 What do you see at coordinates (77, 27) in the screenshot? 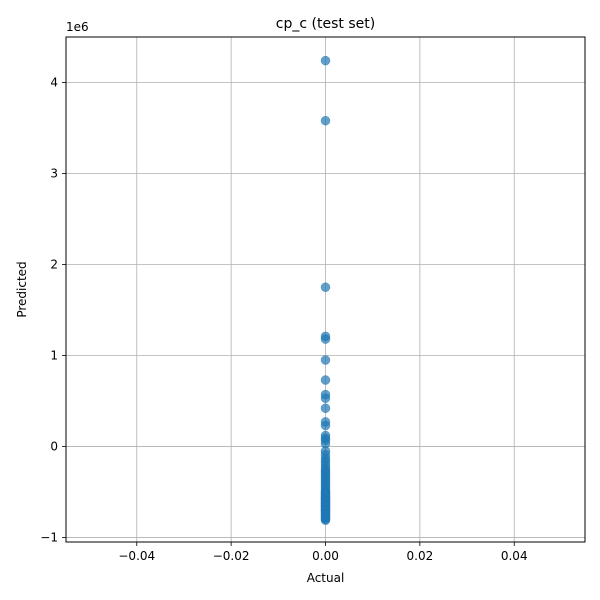
I see `y-axis-offset-label: 1e6` at bounding box center [77, 27].